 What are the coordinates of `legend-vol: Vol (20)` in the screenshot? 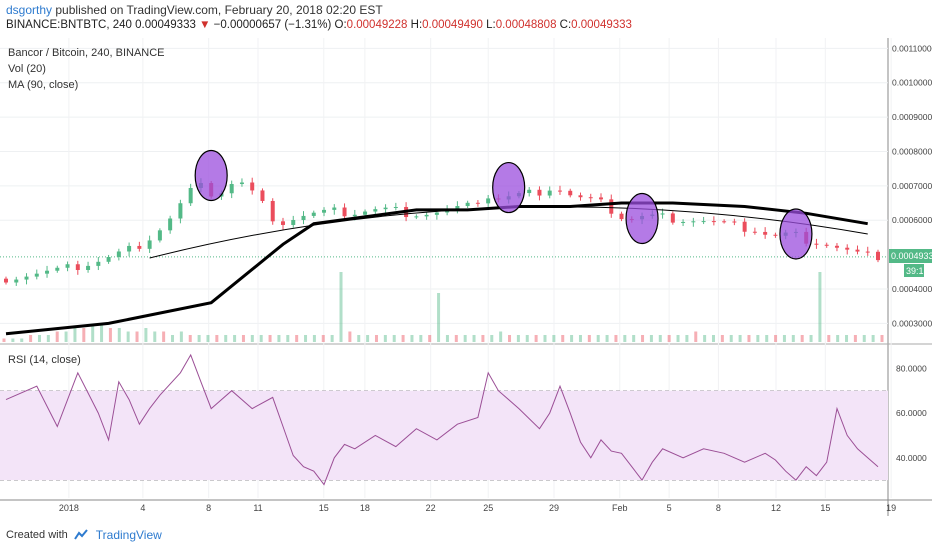 It's located at (27, 69).